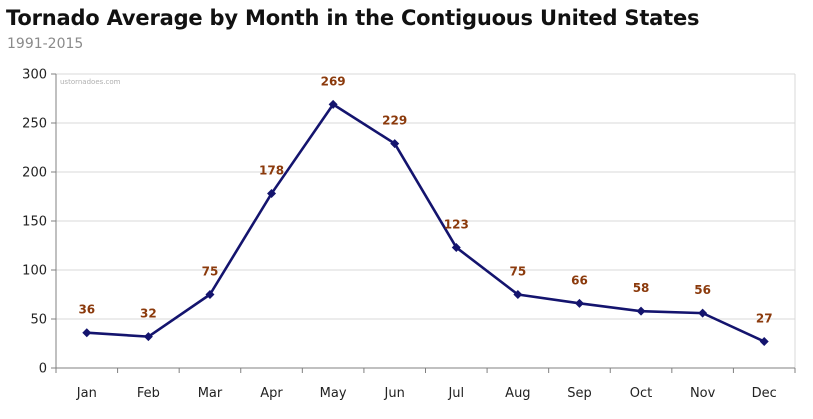 Image resolution: width=813 pixels, height=419 pixels. I want to click on y-tick-label: 100, so click(34, 271).